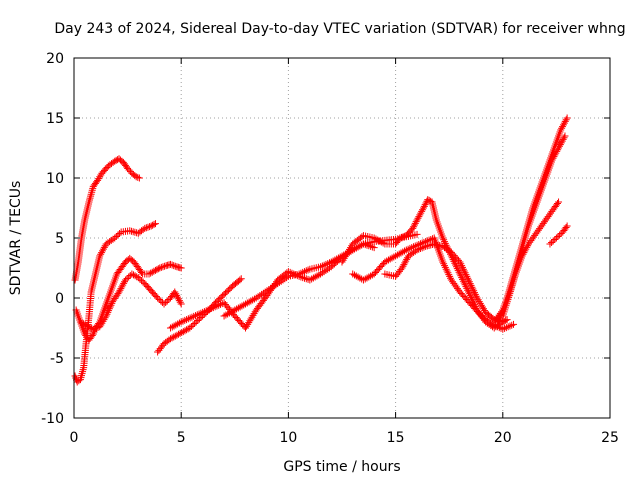 The image size is (640, 480). I want to click on y-tick-label: 0, so click(59, 299).